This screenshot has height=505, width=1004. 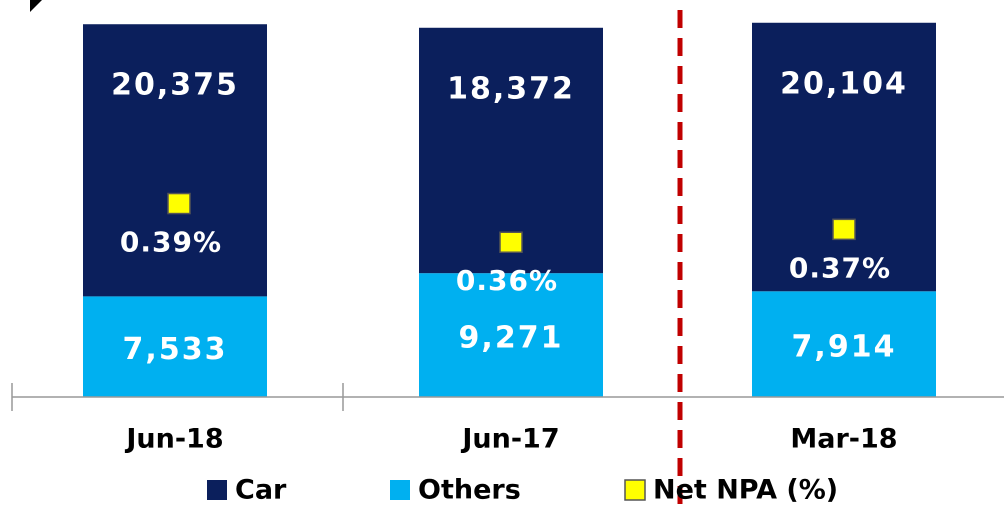 I want to click on npa-label: 0.37%, so click(x=840, y=267).